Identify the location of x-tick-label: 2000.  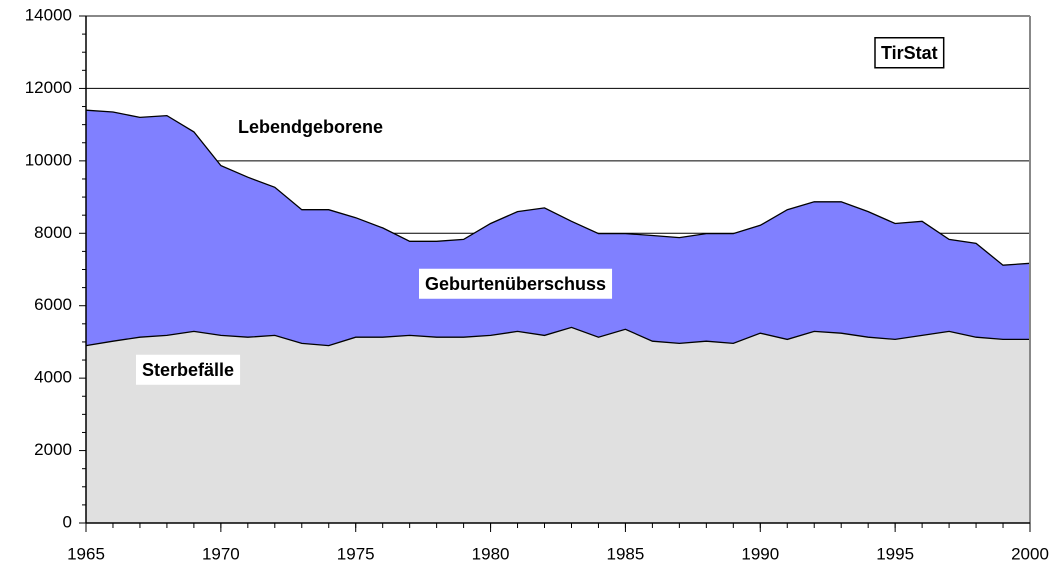
(1030, 553).